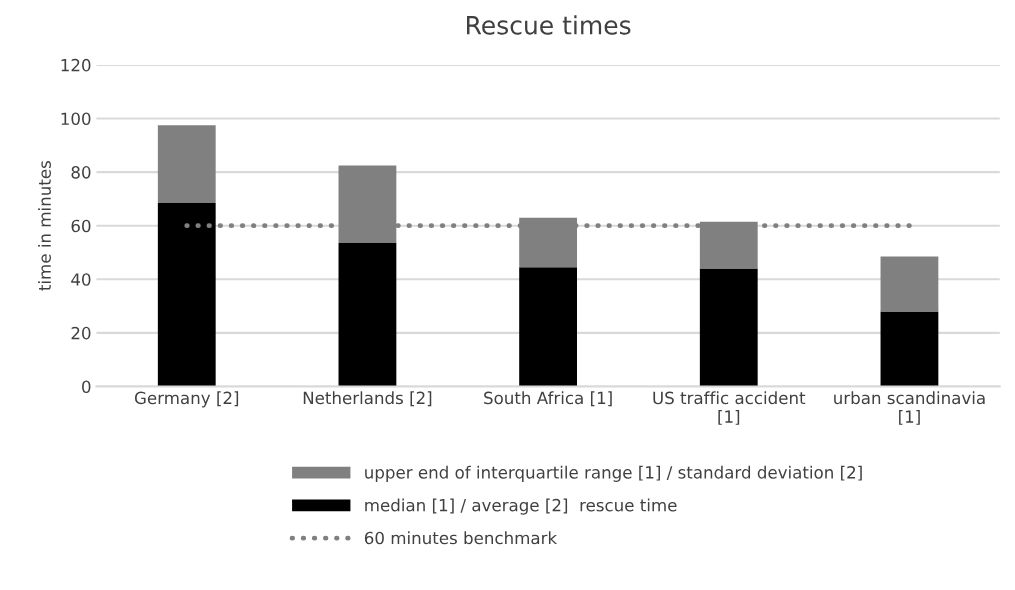 This screenshot has height=590, width=1015. What do you see at coordinates (367, 399) in the screenshot?
I see `x-tick-label: Netherlands [2]` at bounding box center [367, 399].